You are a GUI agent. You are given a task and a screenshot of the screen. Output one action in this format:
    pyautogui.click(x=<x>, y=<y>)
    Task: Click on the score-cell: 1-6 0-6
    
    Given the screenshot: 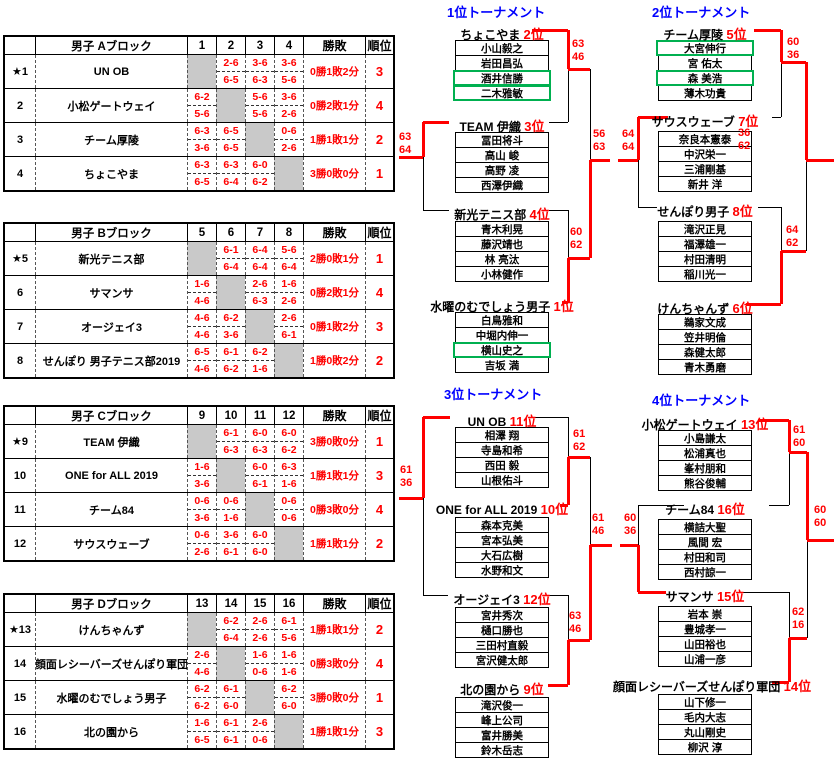 What is the action you would take?
    pyautogui.click(x=259, y=663)
    